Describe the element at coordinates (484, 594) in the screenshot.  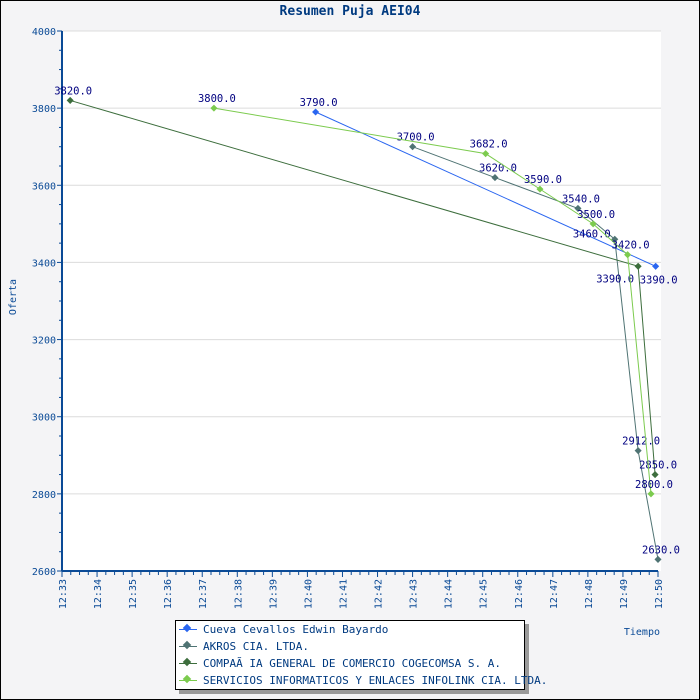
I see `x-tick-label: 12:45` at that location.